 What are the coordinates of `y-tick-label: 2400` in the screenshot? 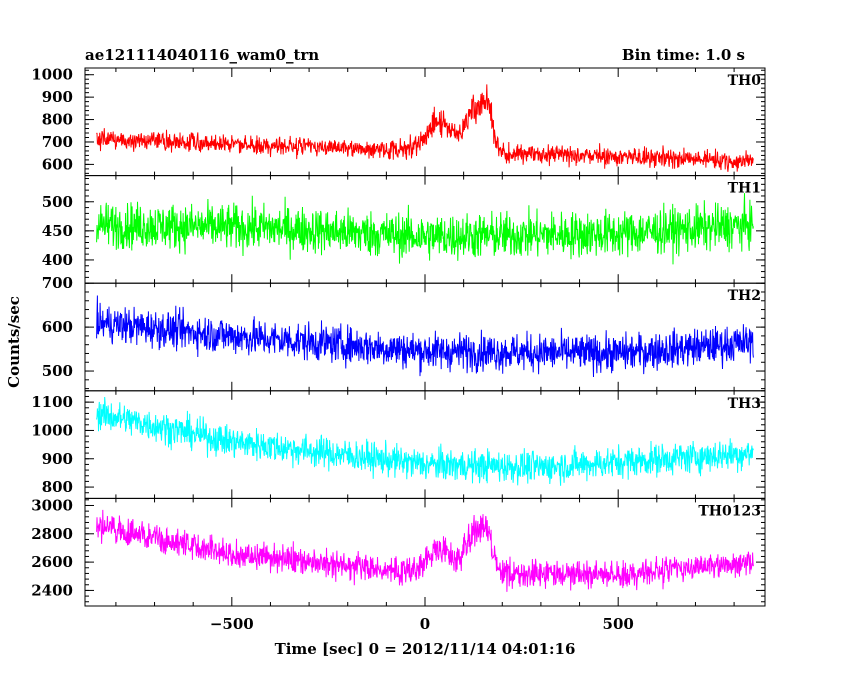 It's located at (52, 590).